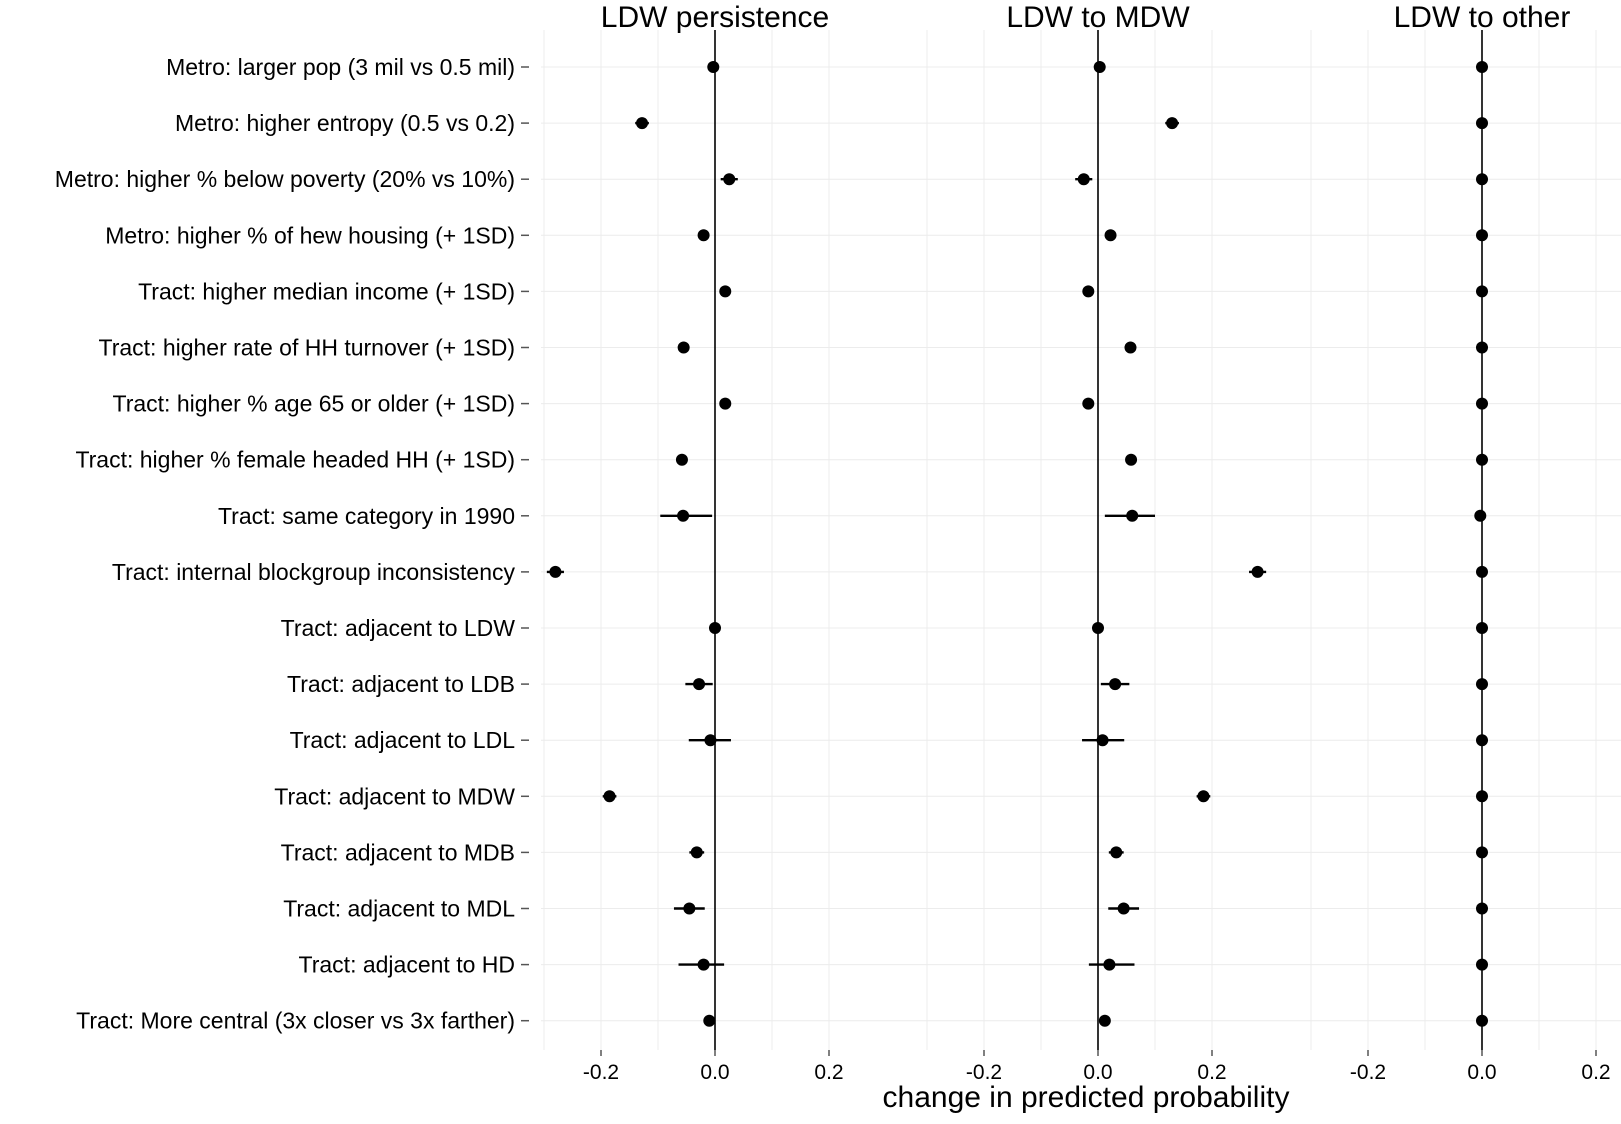 Image resolution: width=1621 pixels, height=1124 pixels. I want to click on x-axis-title: change in predicted probability, so click(1086, 1097).